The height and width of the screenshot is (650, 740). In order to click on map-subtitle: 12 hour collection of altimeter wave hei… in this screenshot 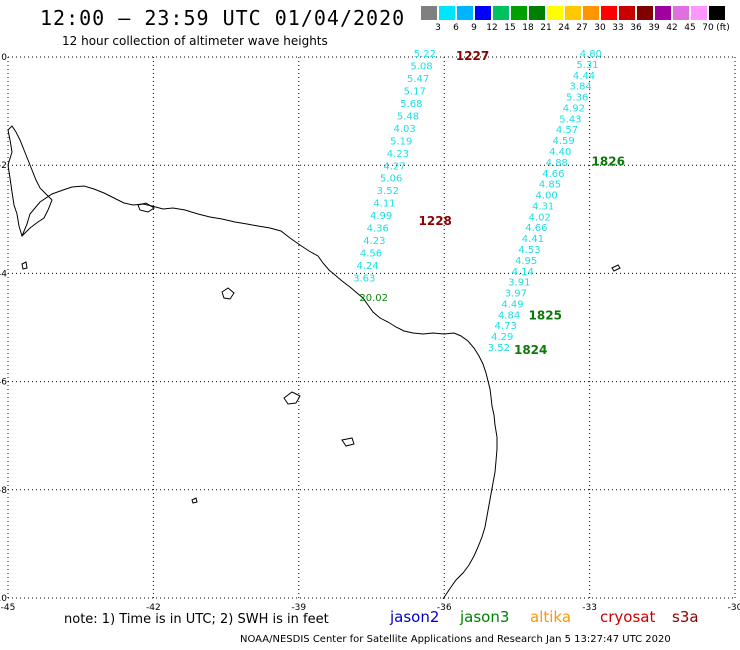, I will do `click(195, 41)`.